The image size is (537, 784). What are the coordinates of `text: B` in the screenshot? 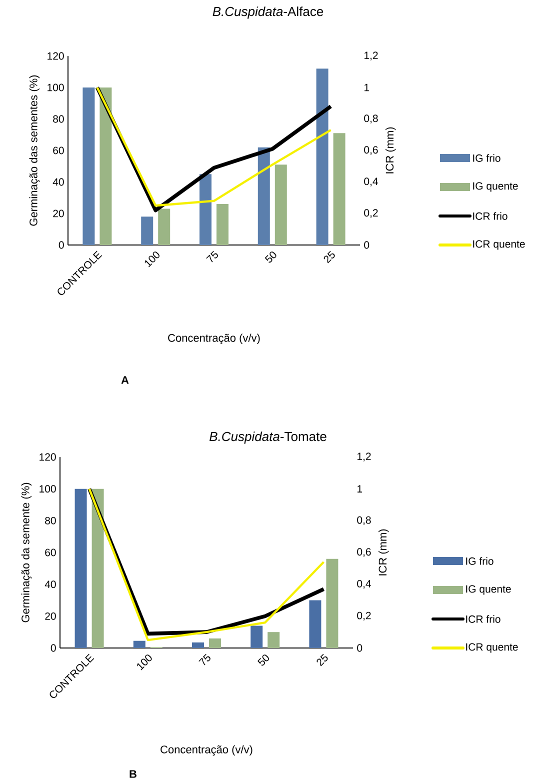 It's located at (133, 774).